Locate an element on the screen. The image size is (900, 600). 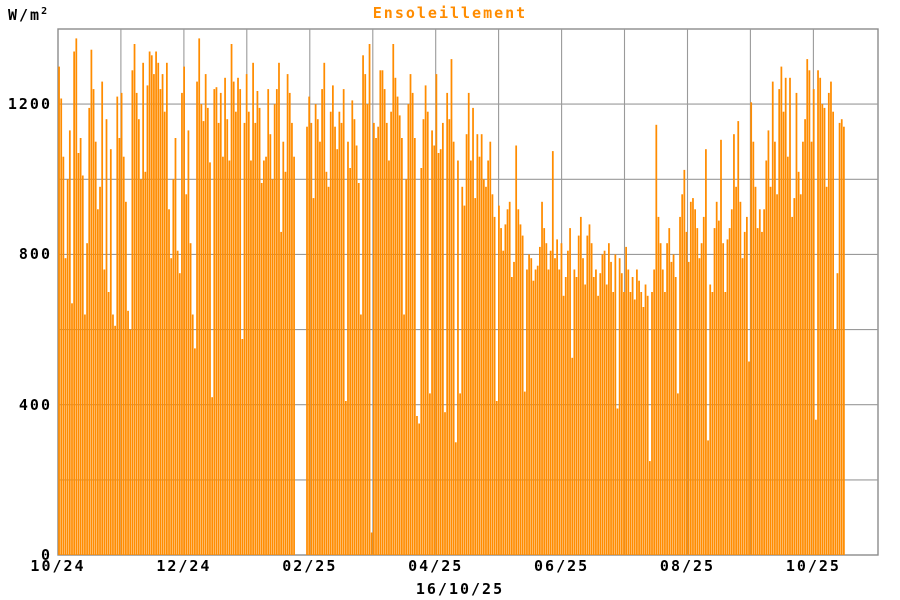
x-tick-label: 04/25 is located at coordinates (436, 566).